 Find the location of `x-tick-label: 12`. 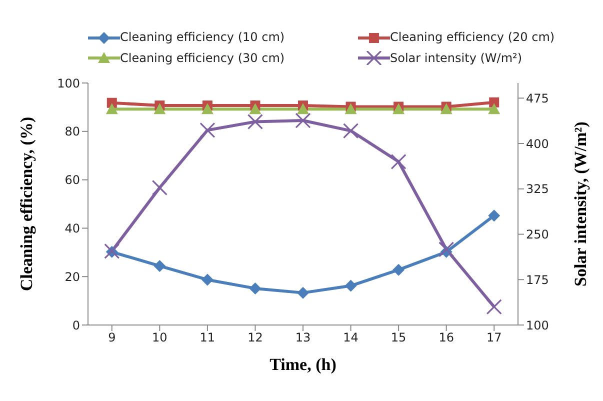

x-tick-label: 12 is located at coordinates (255, 337).